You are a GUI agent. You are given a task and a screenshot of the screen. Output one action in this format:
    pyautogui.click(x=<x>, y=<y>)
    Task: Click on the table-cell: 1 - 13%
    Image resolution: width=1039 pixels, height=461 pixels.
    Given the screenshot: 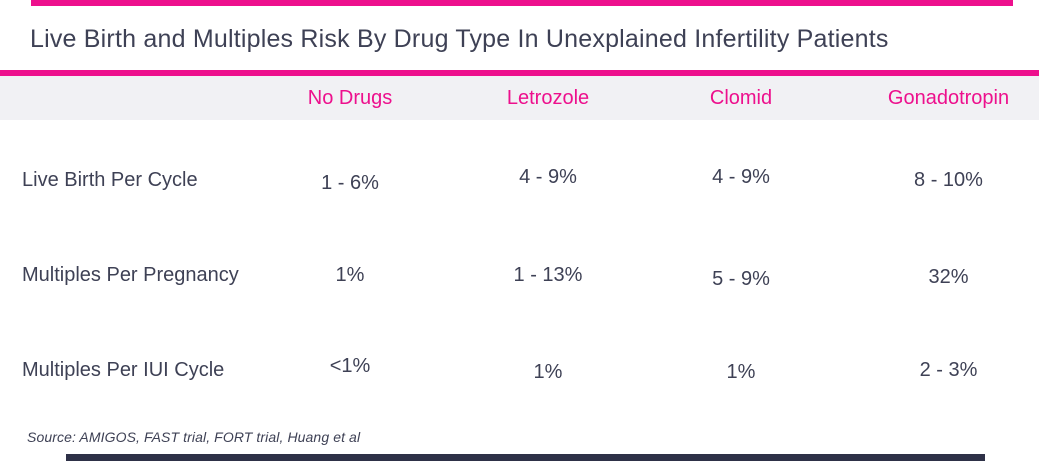 What is the action you would take?
    pyautogui.click(x=548, y=274)
    